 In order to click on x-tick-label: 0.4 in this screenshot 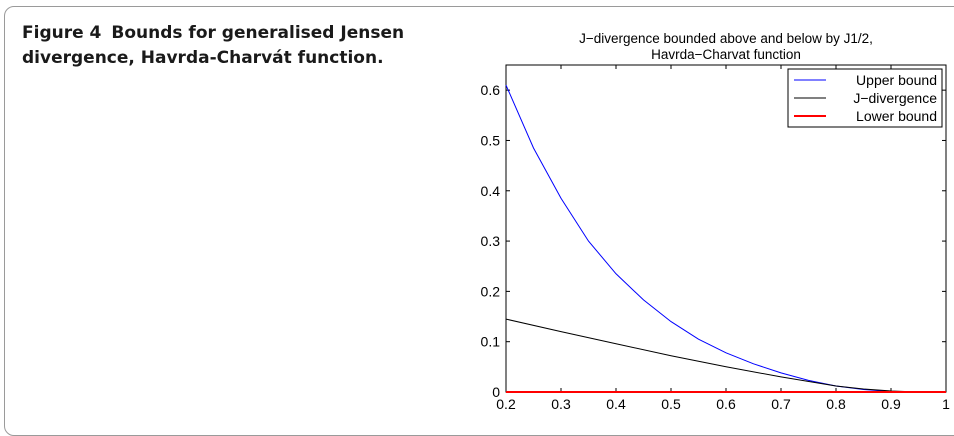, I will do `click(616, 404)`.